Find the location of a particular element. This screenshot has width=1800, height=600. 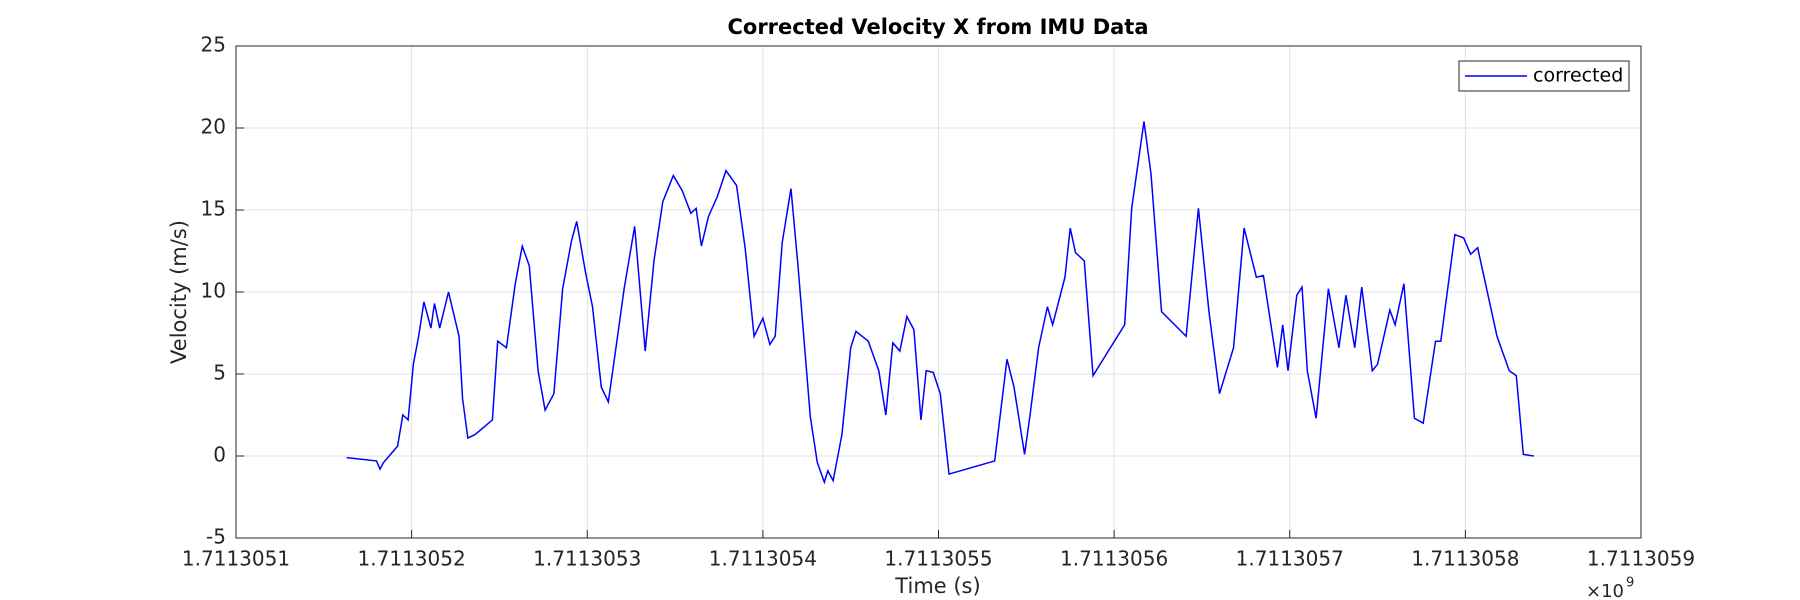

y-tick-label: 15 is located at coordinates (213, 209).